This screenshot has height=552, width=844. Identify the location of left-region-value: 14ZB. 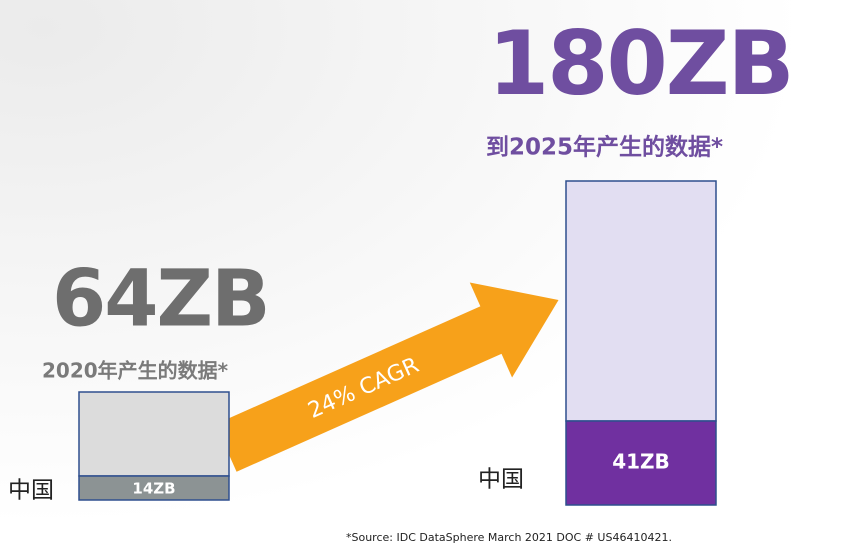
(153, 489).